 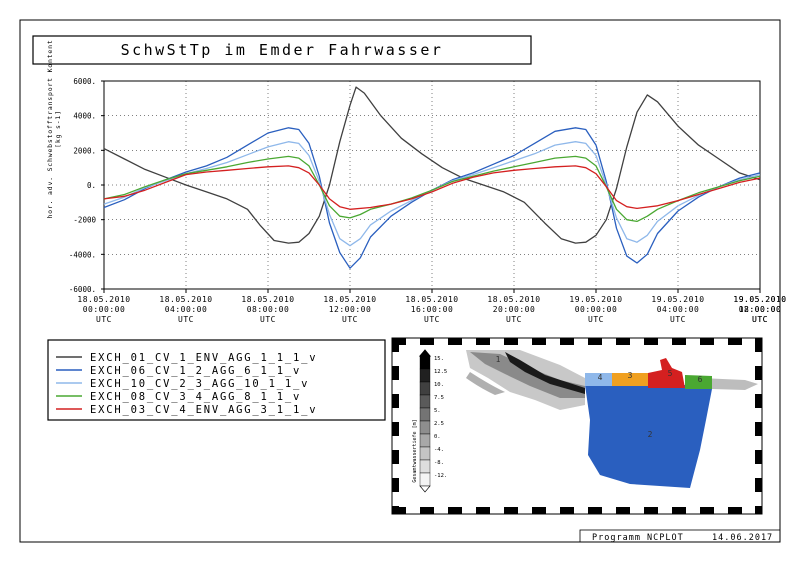 I want to click on y-tick-label: -2000, so click(x=84, y=220).